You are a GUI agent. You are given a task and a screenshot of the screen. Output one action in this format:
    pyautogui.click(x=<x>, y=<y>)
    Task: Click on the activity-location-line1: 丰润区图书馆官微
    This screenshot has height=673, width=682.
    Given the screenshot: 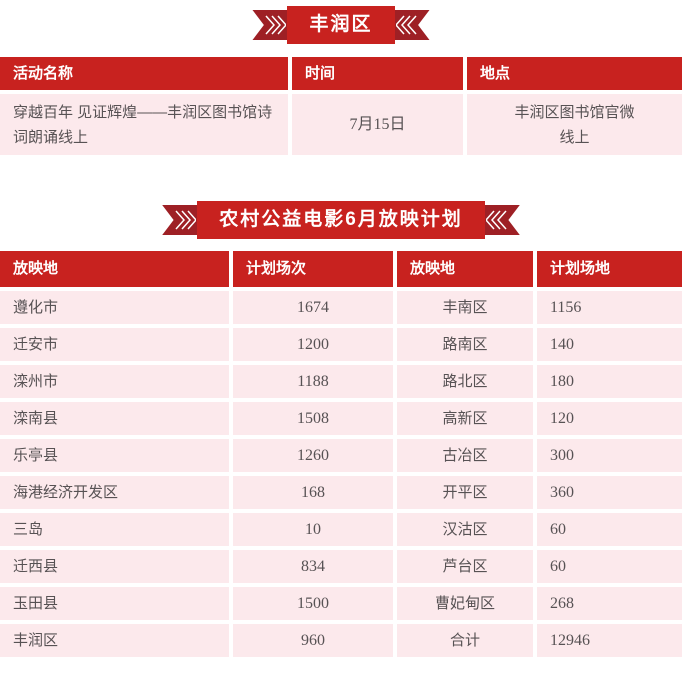 What is the action you would take?
    pyautogui.click(x=574, y=112)
    